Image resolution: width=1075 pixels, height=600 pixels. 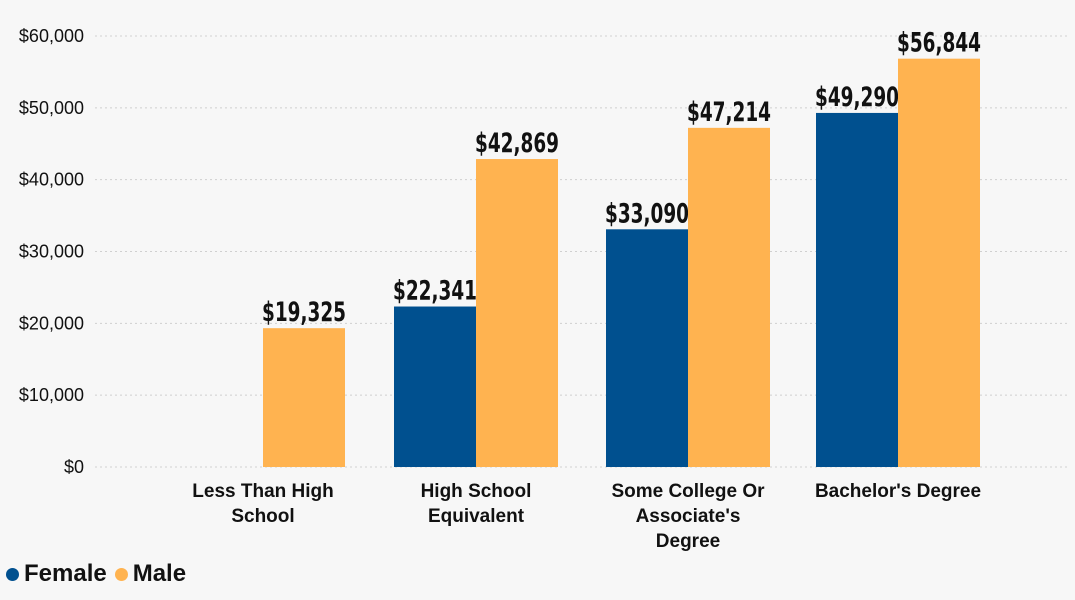 I want to click on legend-item-female: Female, so click(x=56, y=574).